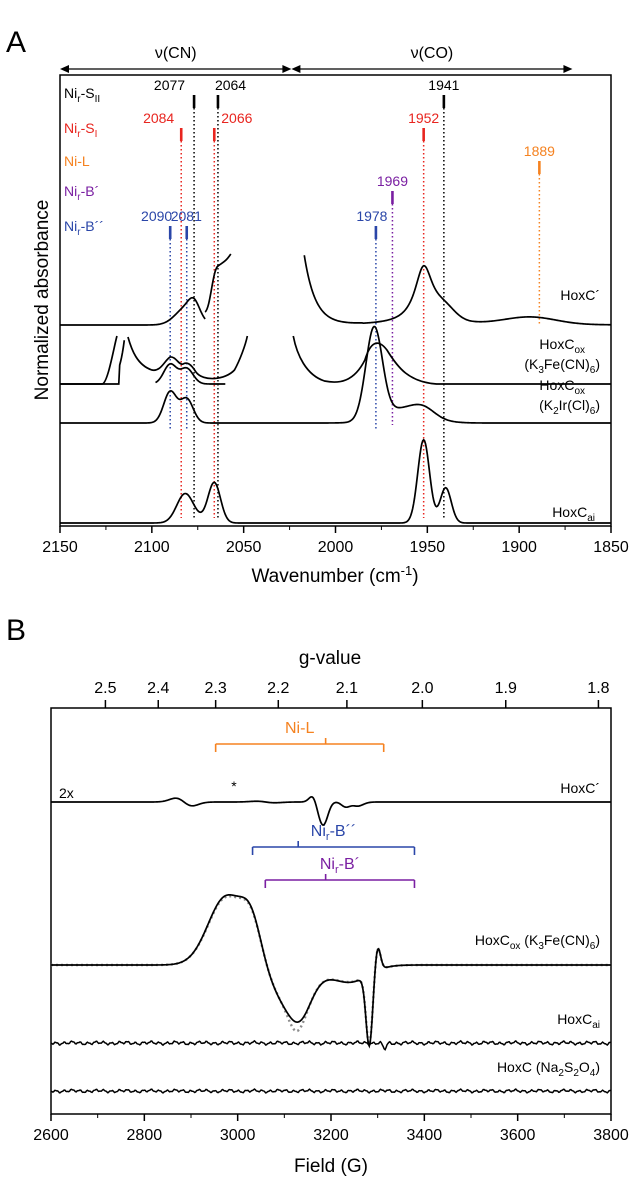 This screenshot has width=636, height=1186. I want to click on trace-label-hoxc-ox-b: HoxCox (K3Fe(CN)6), so click(537, 942).